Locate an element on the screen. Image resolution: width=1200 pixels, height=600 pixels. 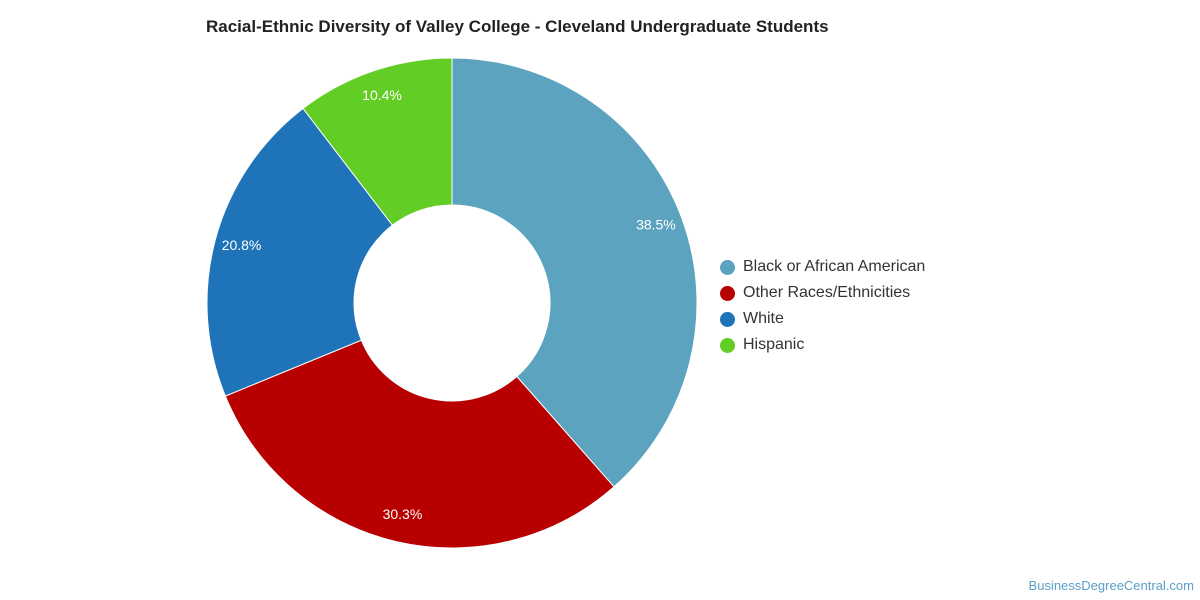
slice-value-label: 38.5% is located at coordinates (656, 225).